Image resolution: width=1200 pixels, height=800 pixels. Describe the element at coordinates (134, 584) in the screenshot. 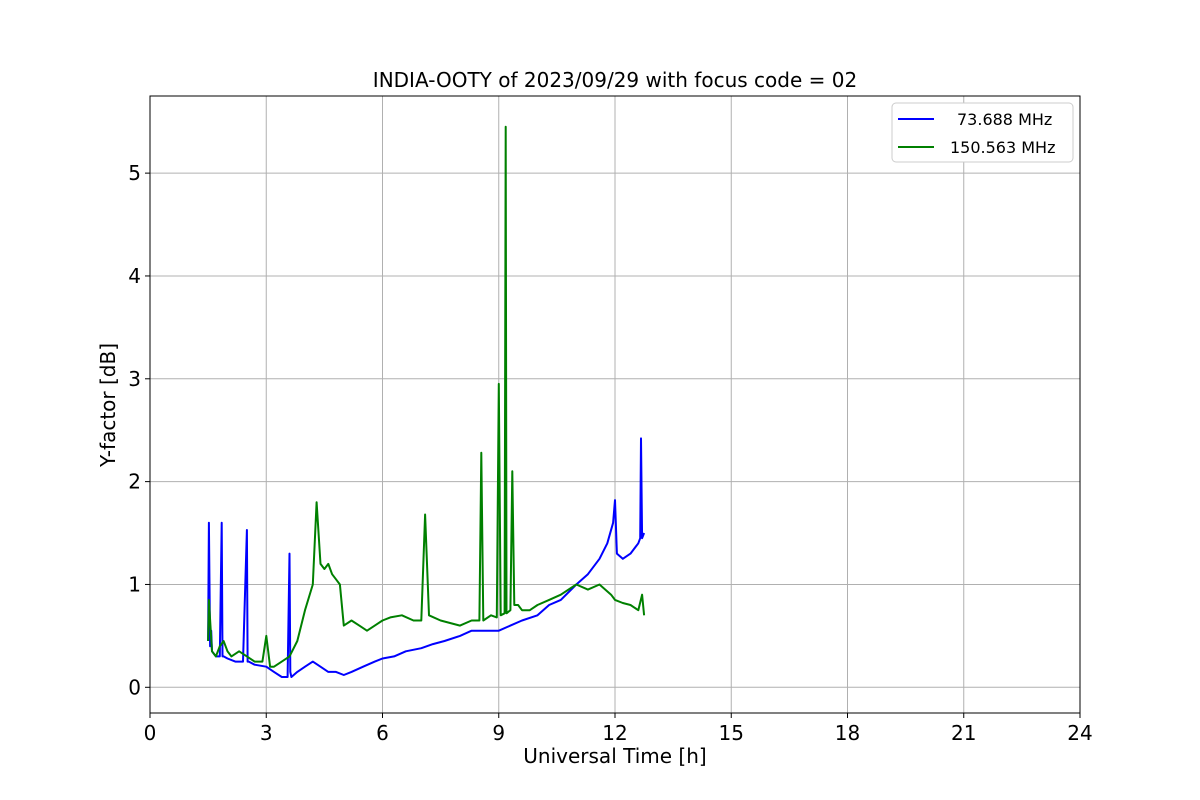

I see `y-tick-label: 1` at that location.